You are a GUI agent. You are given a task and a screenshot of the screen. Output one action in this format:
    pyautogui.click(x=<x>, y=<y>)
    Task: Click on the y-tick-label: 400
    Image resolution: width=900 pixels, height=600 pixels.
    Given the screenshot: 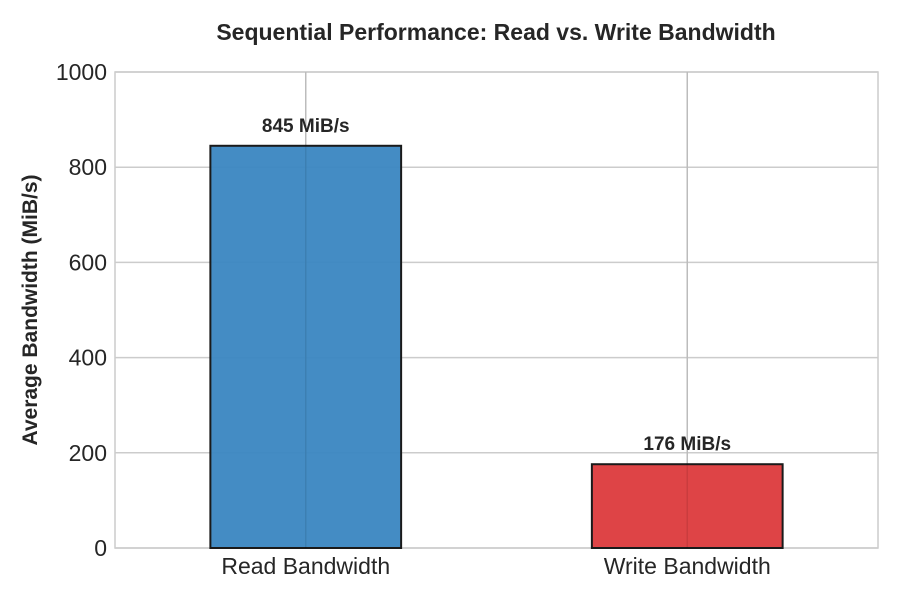 What is the action you would take?
    pyautogui.click(x=88, y=358)
    